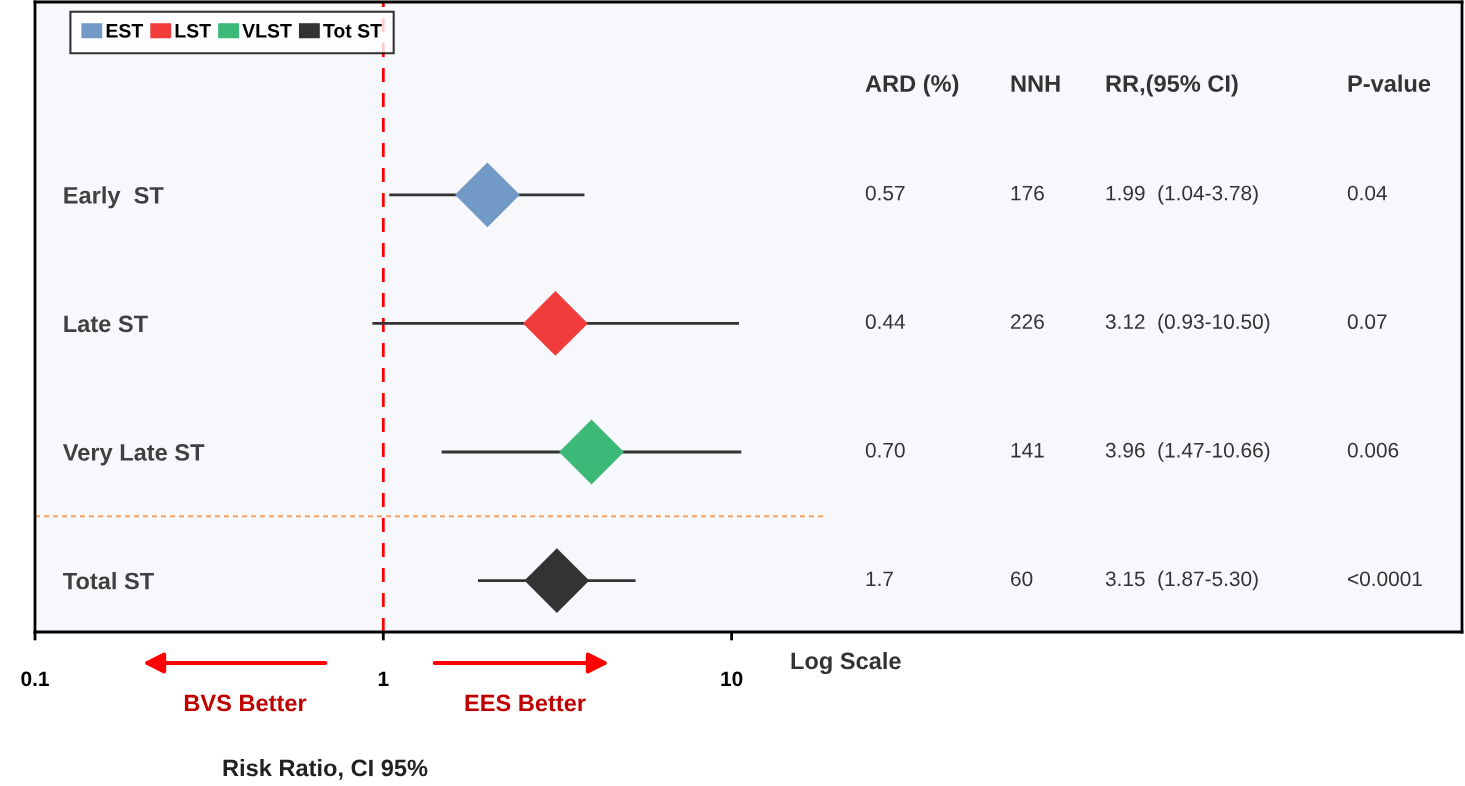  Describe the element at coordinates (1367, 193) in the screenshot. I see `annotation: 0.04` at that location.